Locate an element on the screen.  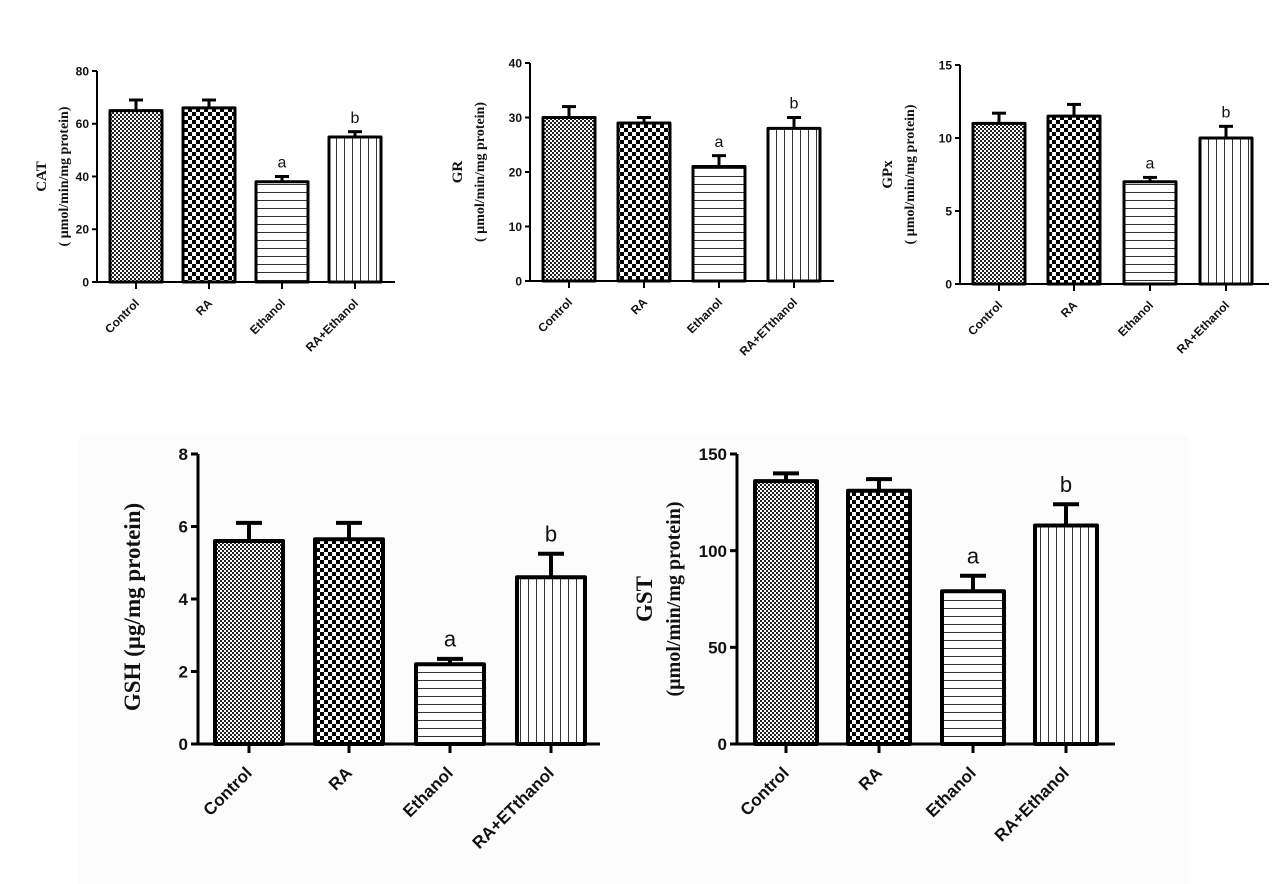
y-axis-title: GPx is located at coordinates (888, 174).